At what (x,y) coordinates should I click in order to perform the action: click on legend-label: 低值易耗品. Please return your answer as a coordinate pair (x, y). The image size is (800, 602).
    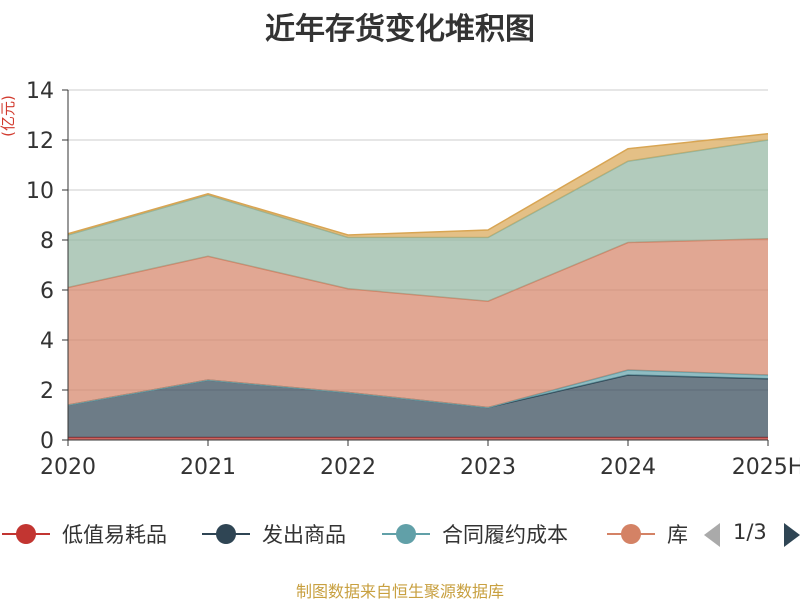
    Looking at the image, I should click on (114, 535).